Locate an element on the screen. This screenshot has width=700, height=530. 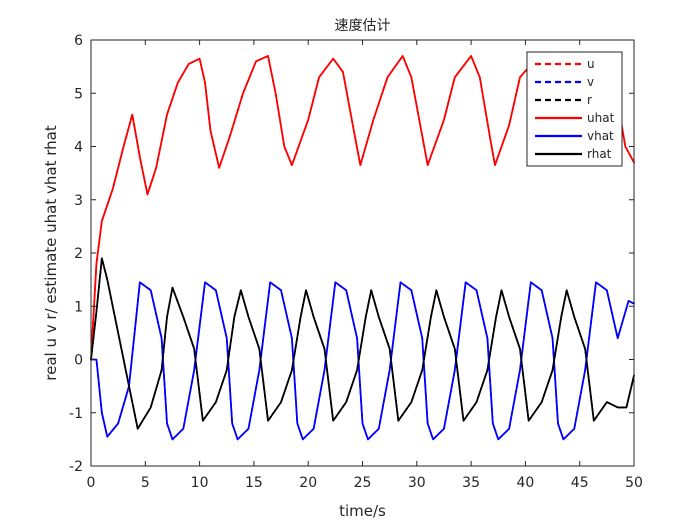
x-tick-label: 20 is located at coordinates (308, 483).